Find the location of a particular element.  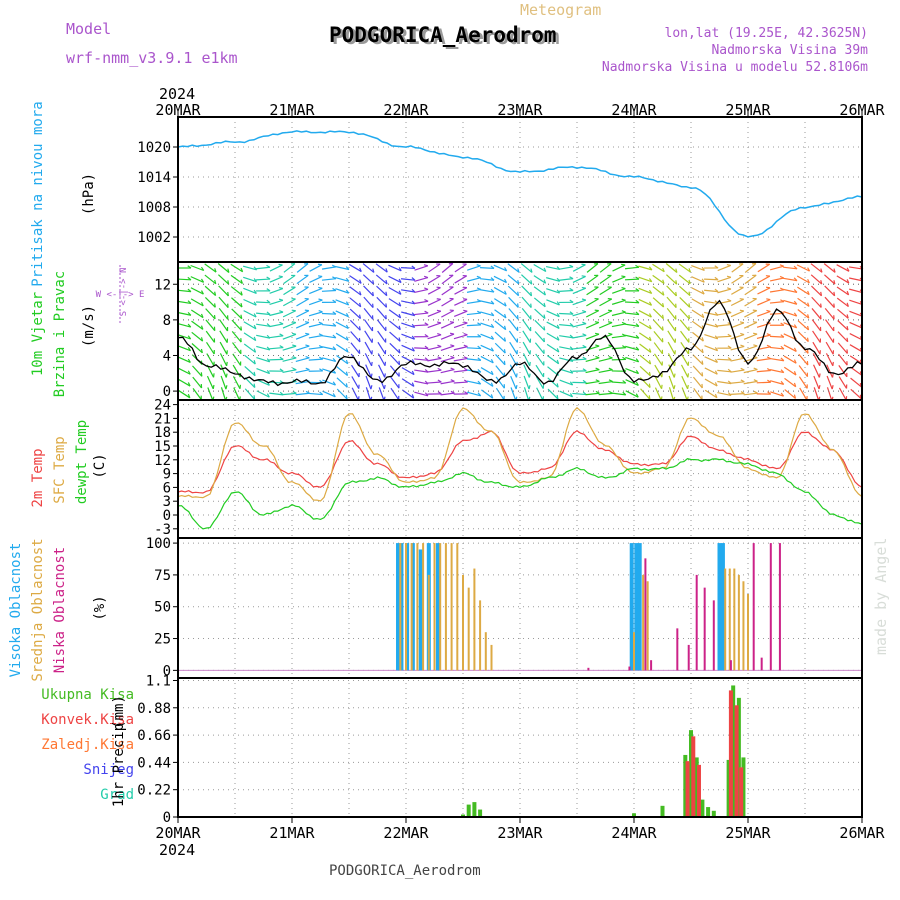

x-day-label-top: 26MAR is located at coordinates (862, 110).